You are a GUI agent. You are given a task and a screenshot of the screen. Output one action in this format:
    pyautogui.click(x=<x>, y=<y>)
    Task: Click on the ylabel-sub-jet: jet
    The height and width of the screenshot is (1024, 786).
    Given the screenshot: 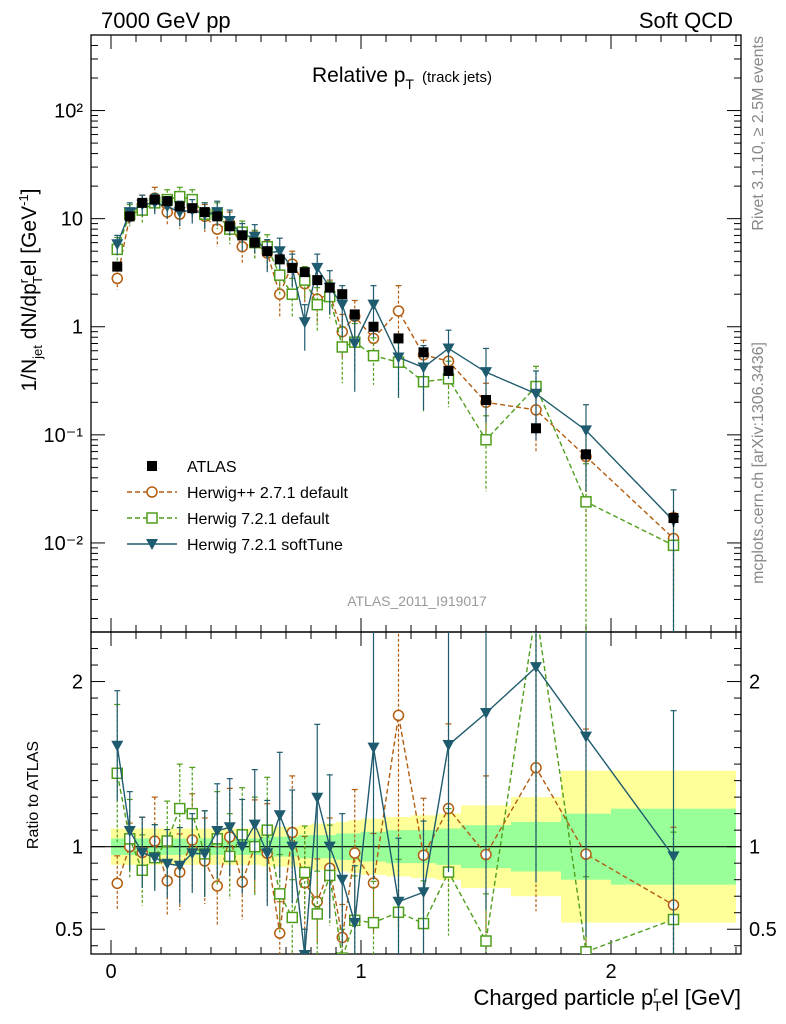 What is the action you would take?
    pyautogui.click(x=37, y=352)
    